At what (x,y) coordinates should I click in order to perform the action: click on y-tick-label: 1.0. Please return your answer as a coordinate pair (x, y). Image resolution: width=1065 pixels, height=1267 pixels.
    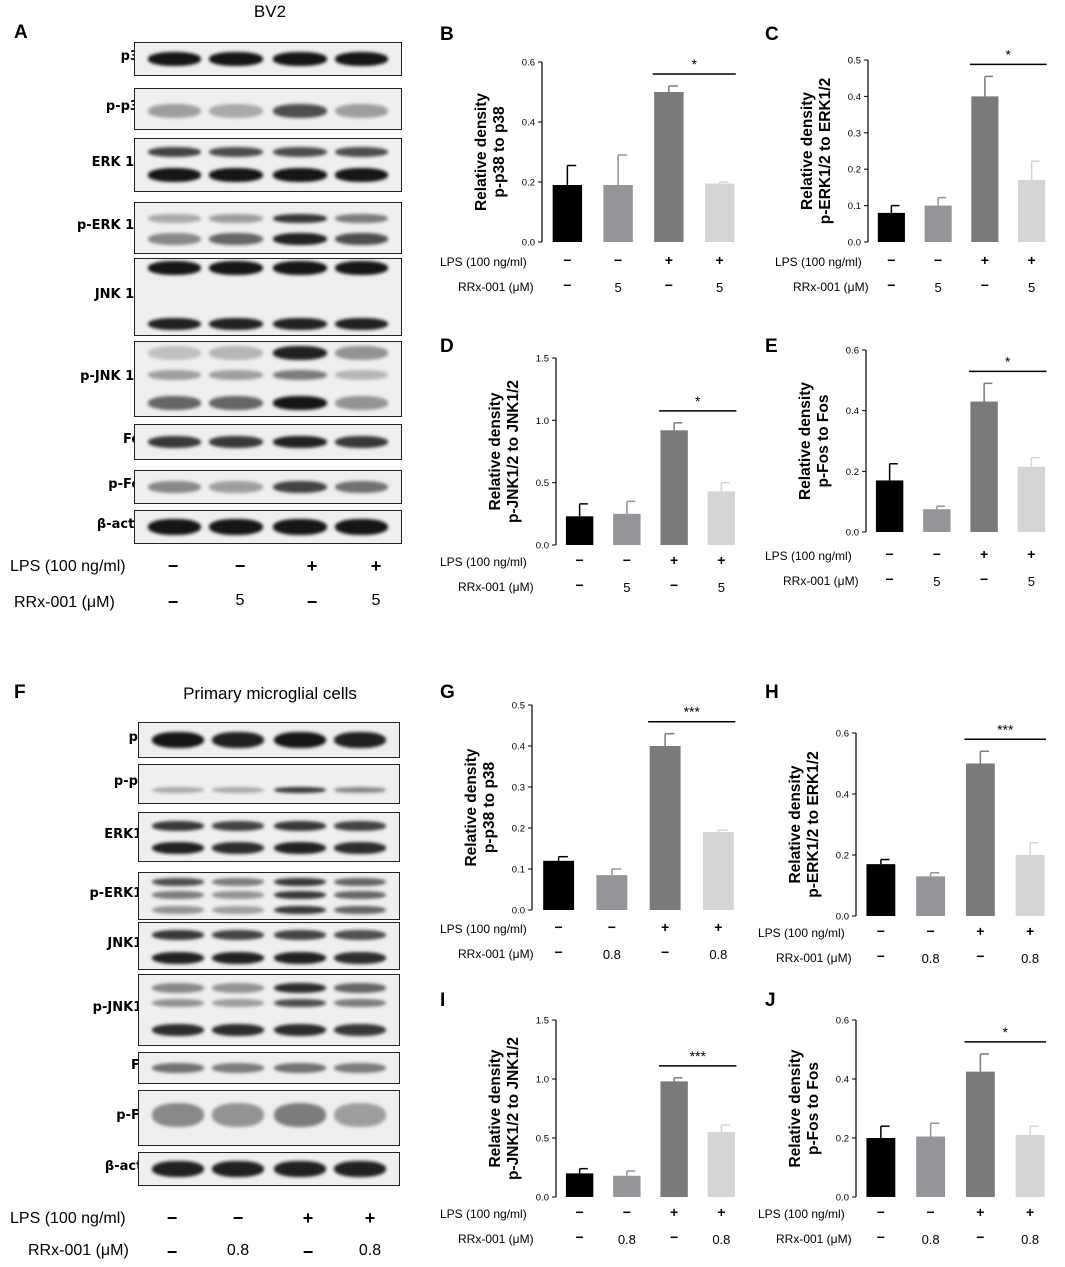
    Looking at the image, I should click on (542, 1080).